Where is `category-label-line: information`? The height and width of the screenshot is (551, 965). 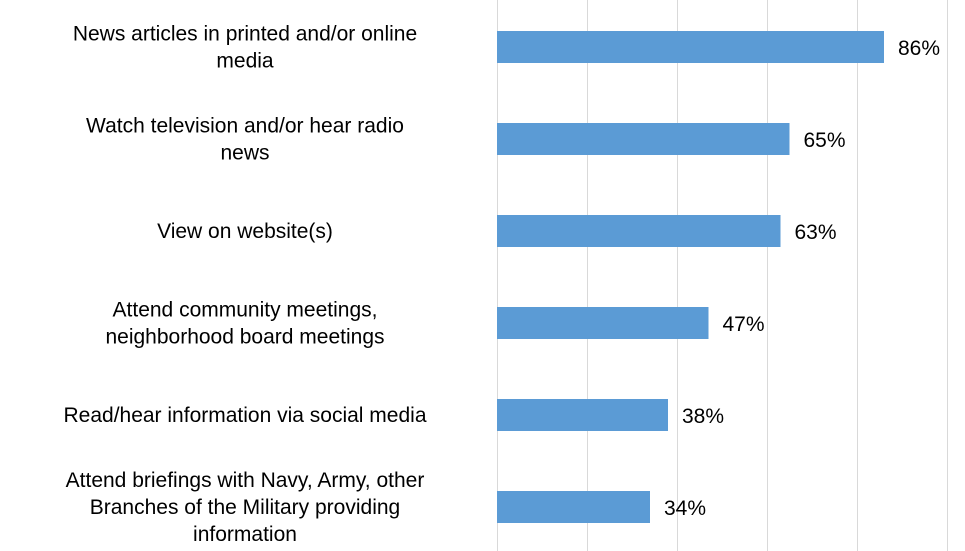
category-label-line: information is located at coordinates (245, 534).